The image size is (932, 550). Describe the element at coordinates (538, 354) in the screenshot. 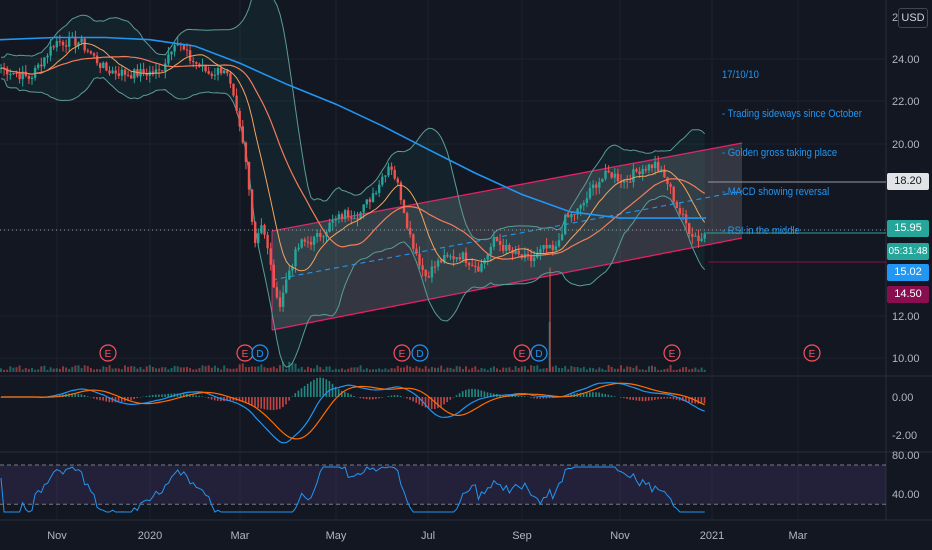

I see `event-label: D` at that location.